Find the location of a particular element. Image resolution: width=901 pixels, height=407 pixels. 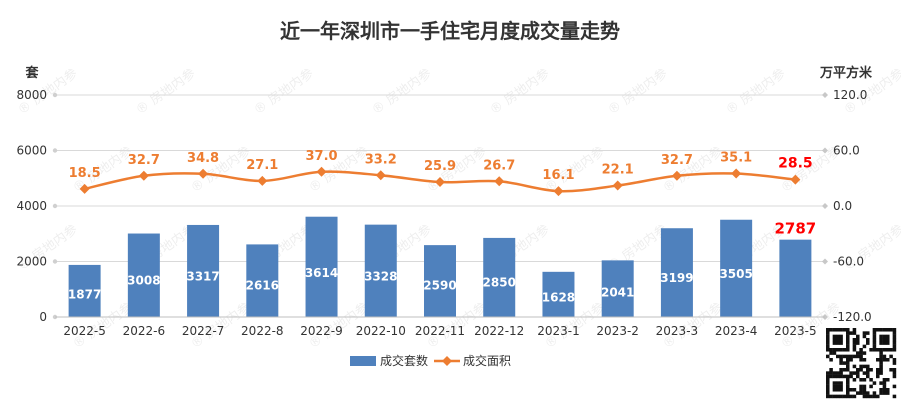

x-tick-label: 2023-3 is located at coordinates (677, 331).